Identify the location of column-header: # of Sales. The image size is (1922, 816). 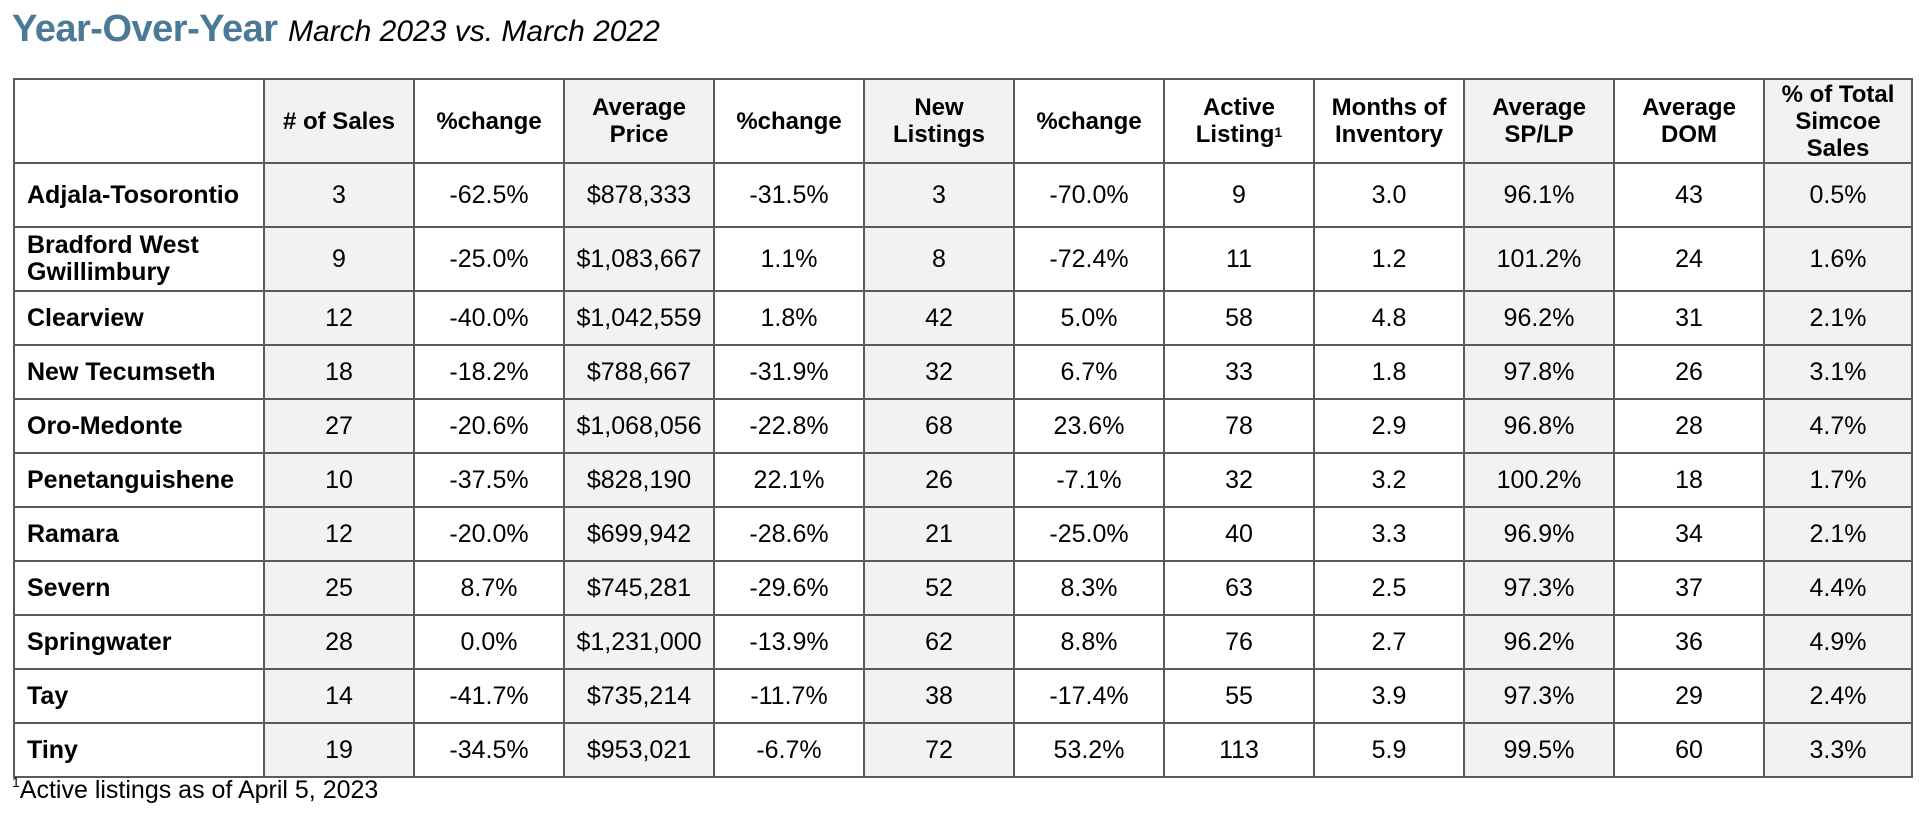
(339, 121).